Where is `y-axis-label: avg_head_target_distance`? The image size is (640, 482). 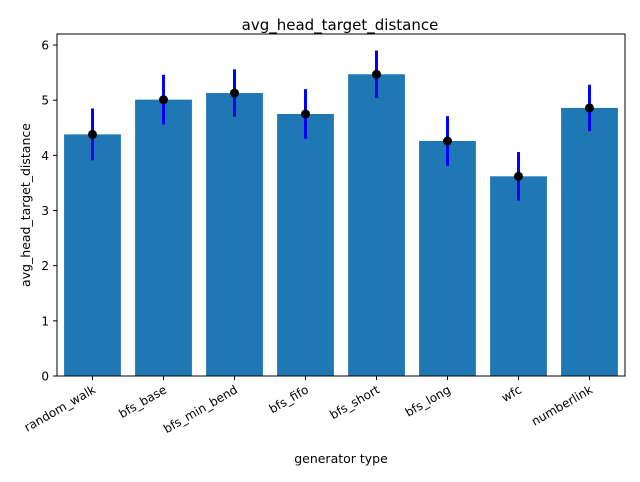
y-axis-label: avg_head_target_distance is located at coordinates (25, 205).